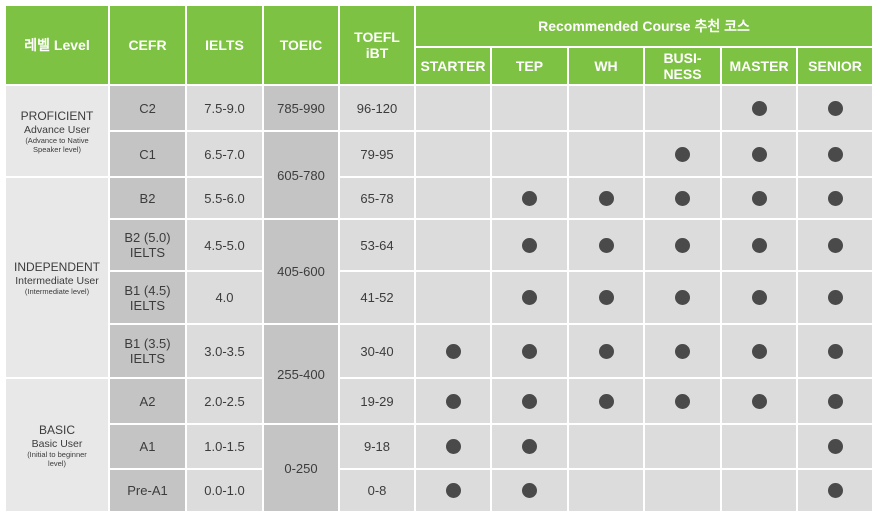 This screenshot has width=881, height=515. I want to click on header-level-label: 레벨 Level, so click(57, 45).